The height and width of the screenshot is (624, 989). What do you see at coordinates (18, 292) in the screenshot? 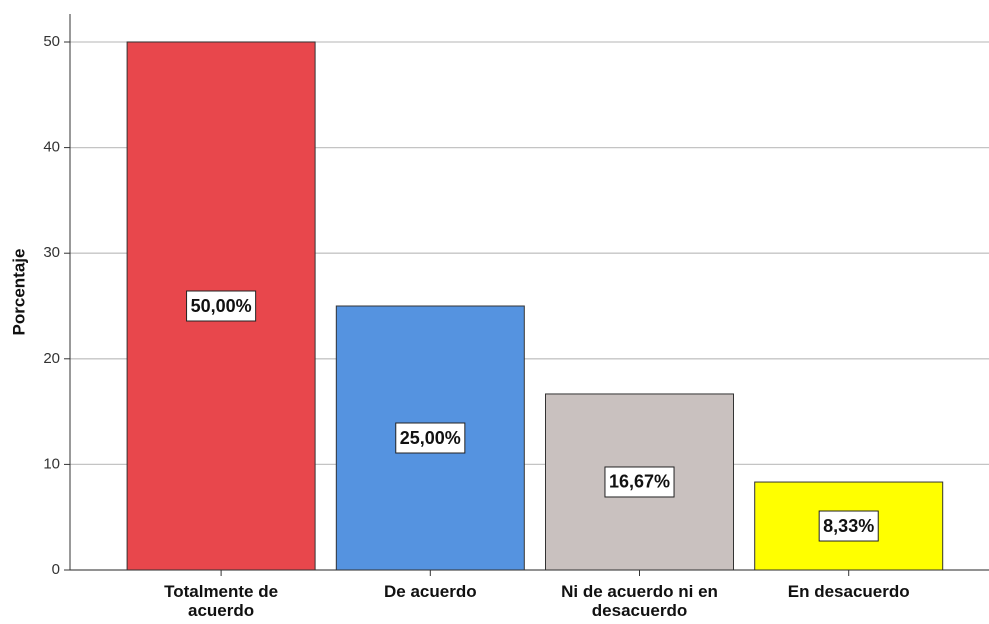
I see `y-axis-label: Porcentaje` at bounding box center [18, 292].